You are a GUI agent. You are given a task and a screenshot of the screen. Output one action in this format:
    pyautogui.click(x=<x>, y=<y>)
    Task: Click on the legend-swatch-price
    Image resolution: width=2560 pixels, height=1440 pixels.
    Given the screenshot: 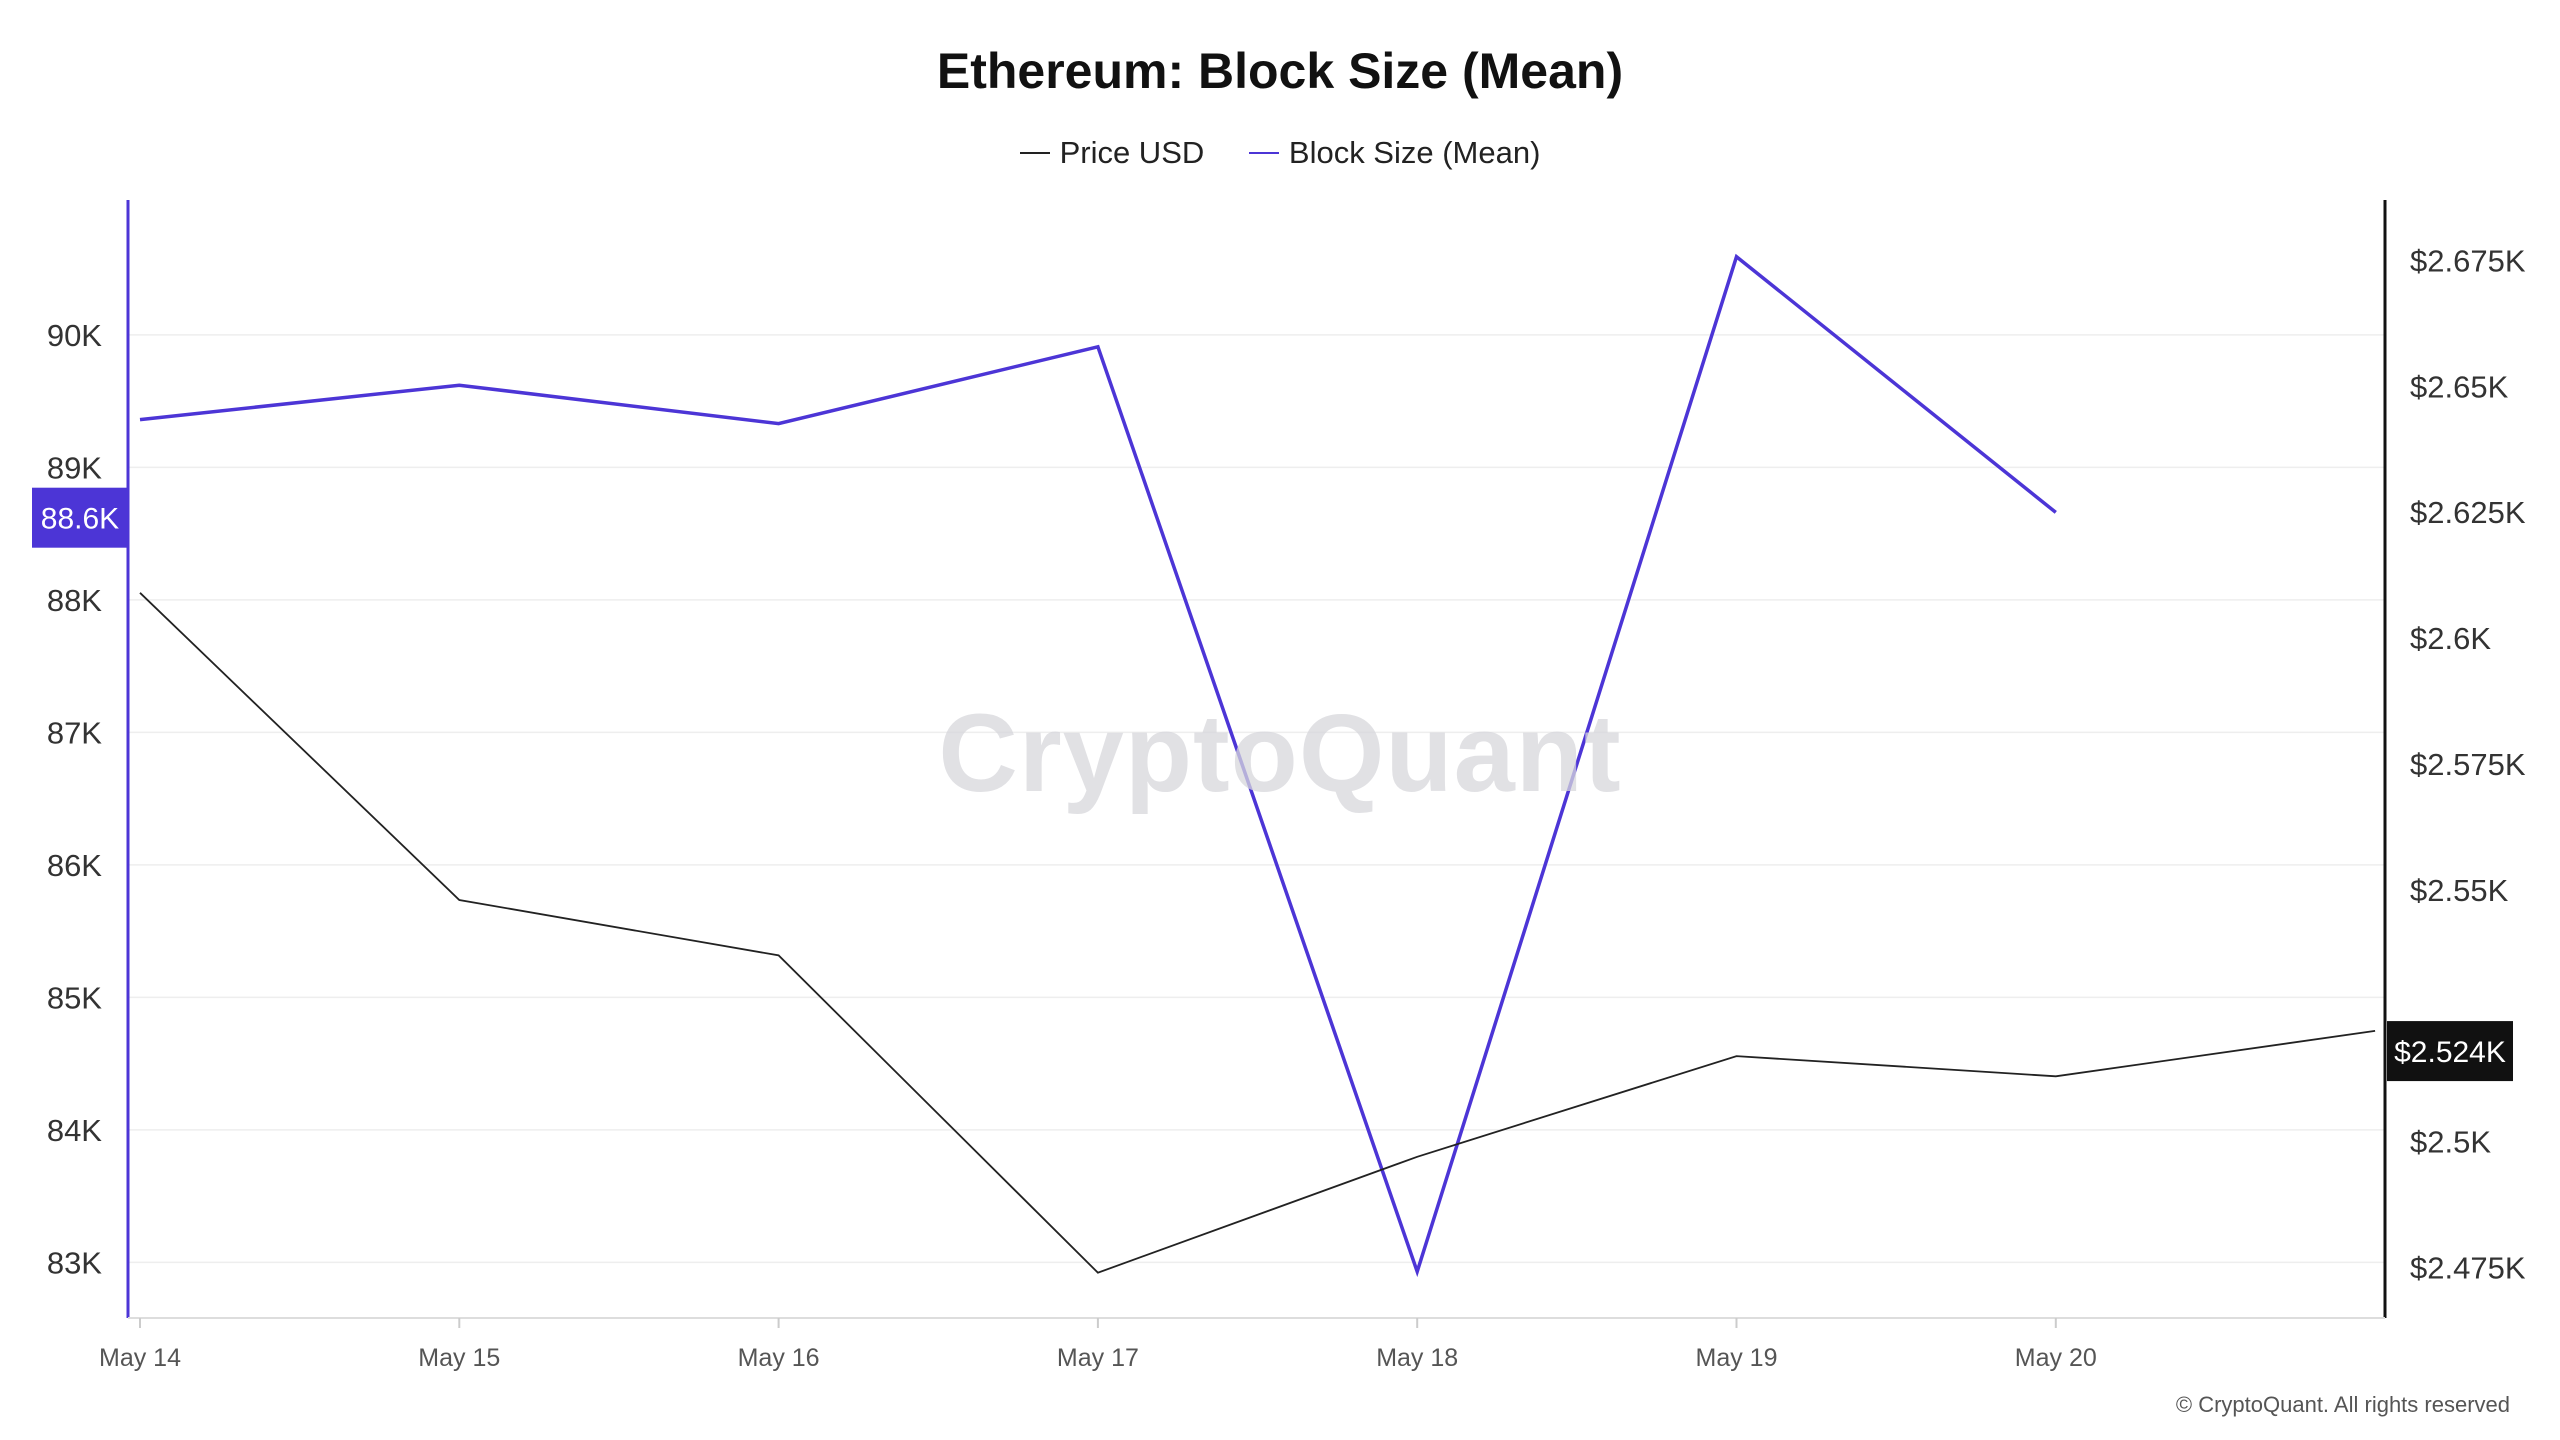 What is the action you would take?
    pyautogui.click(x=1034, y=153)
    